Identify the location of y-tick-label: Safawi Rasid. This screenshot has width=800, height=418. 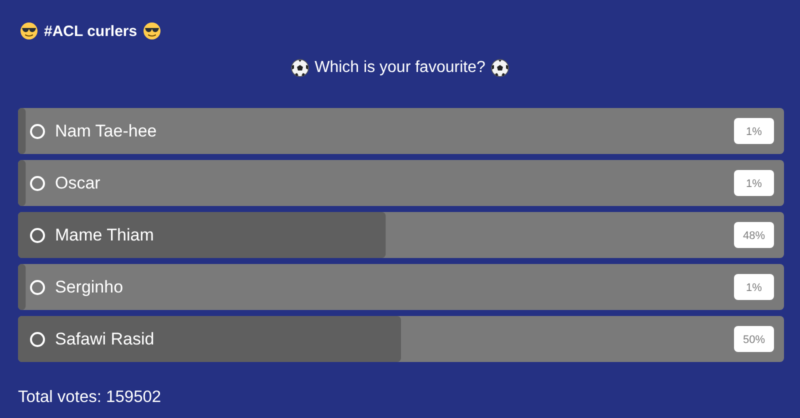
(104, 339).